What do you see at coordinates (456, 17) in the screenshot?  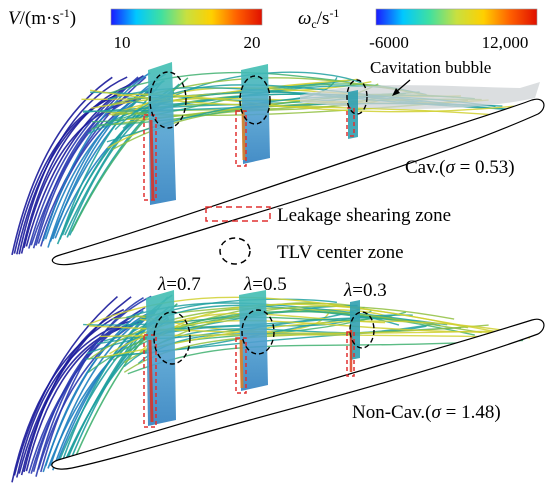 I see `vorticity-colorbar-gradient` at bounding box center [456, 17].